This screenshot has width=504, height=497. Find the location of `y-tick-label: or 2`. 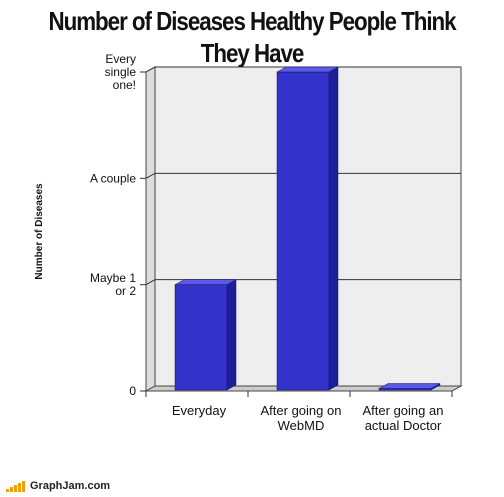

y-tick-label: or 2 is located at coordinates (125, 291).